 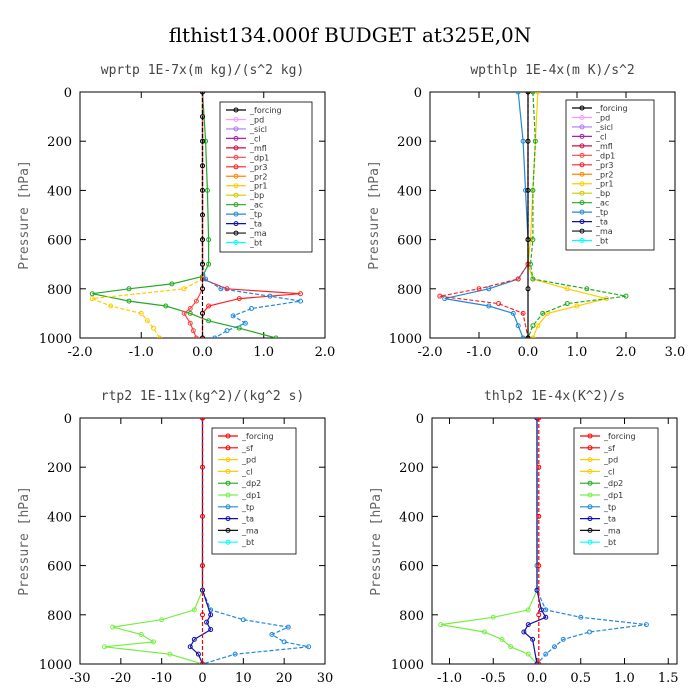 What do you see at coordinates (616, 491) in the screenshot?
I see `legend: _forcing _sf _pd _cl _dp2 _dp1 _tp _ta _ma _bt` at bounding box center [616, 491].